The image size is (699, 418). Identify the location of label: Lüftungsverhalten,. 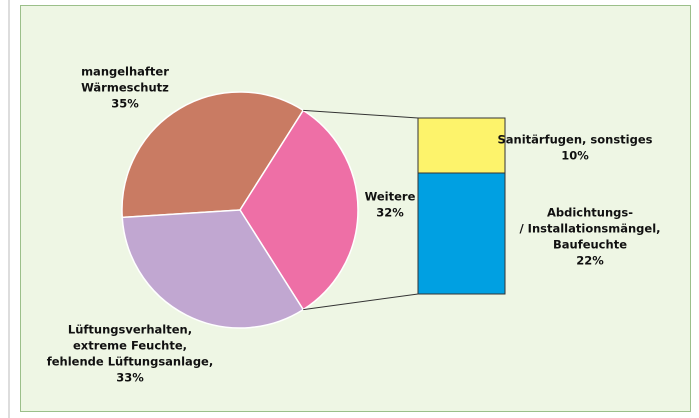
(130, 330).